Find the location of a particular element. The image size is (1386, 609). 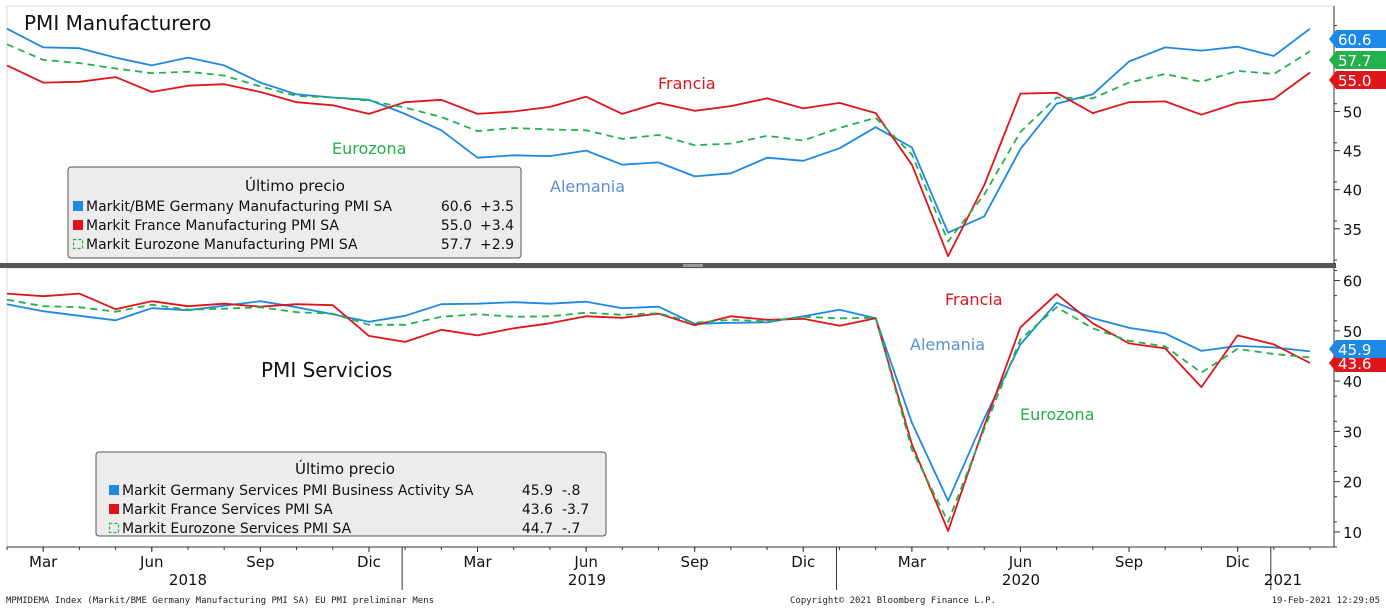

x-year-label: 2021 is located at coordinates (1283, 580).